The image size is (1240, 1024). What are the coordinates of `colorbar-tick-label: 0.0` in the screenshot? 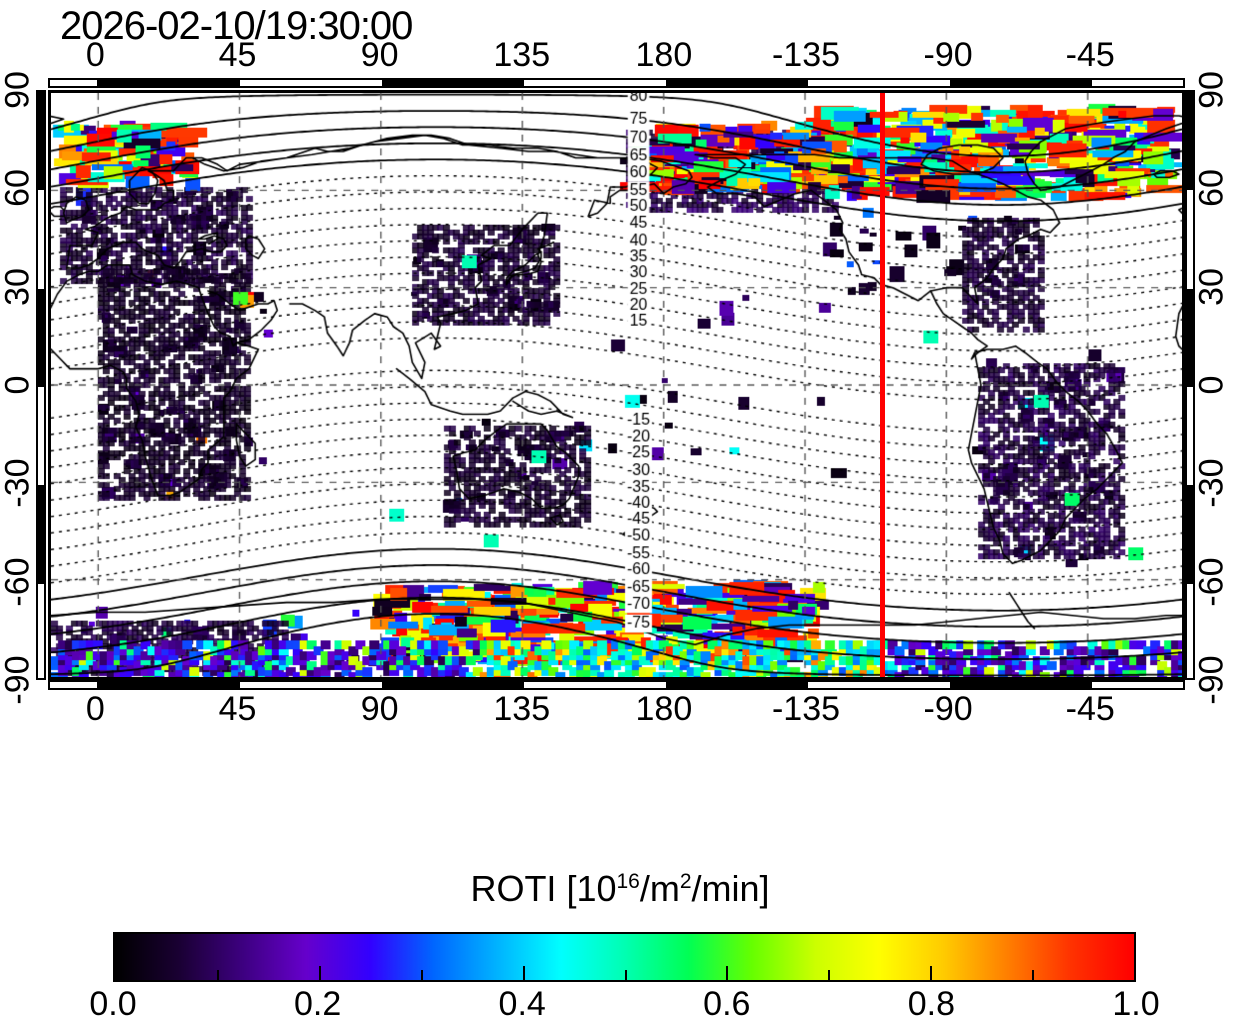 It's located at (113, 1004).